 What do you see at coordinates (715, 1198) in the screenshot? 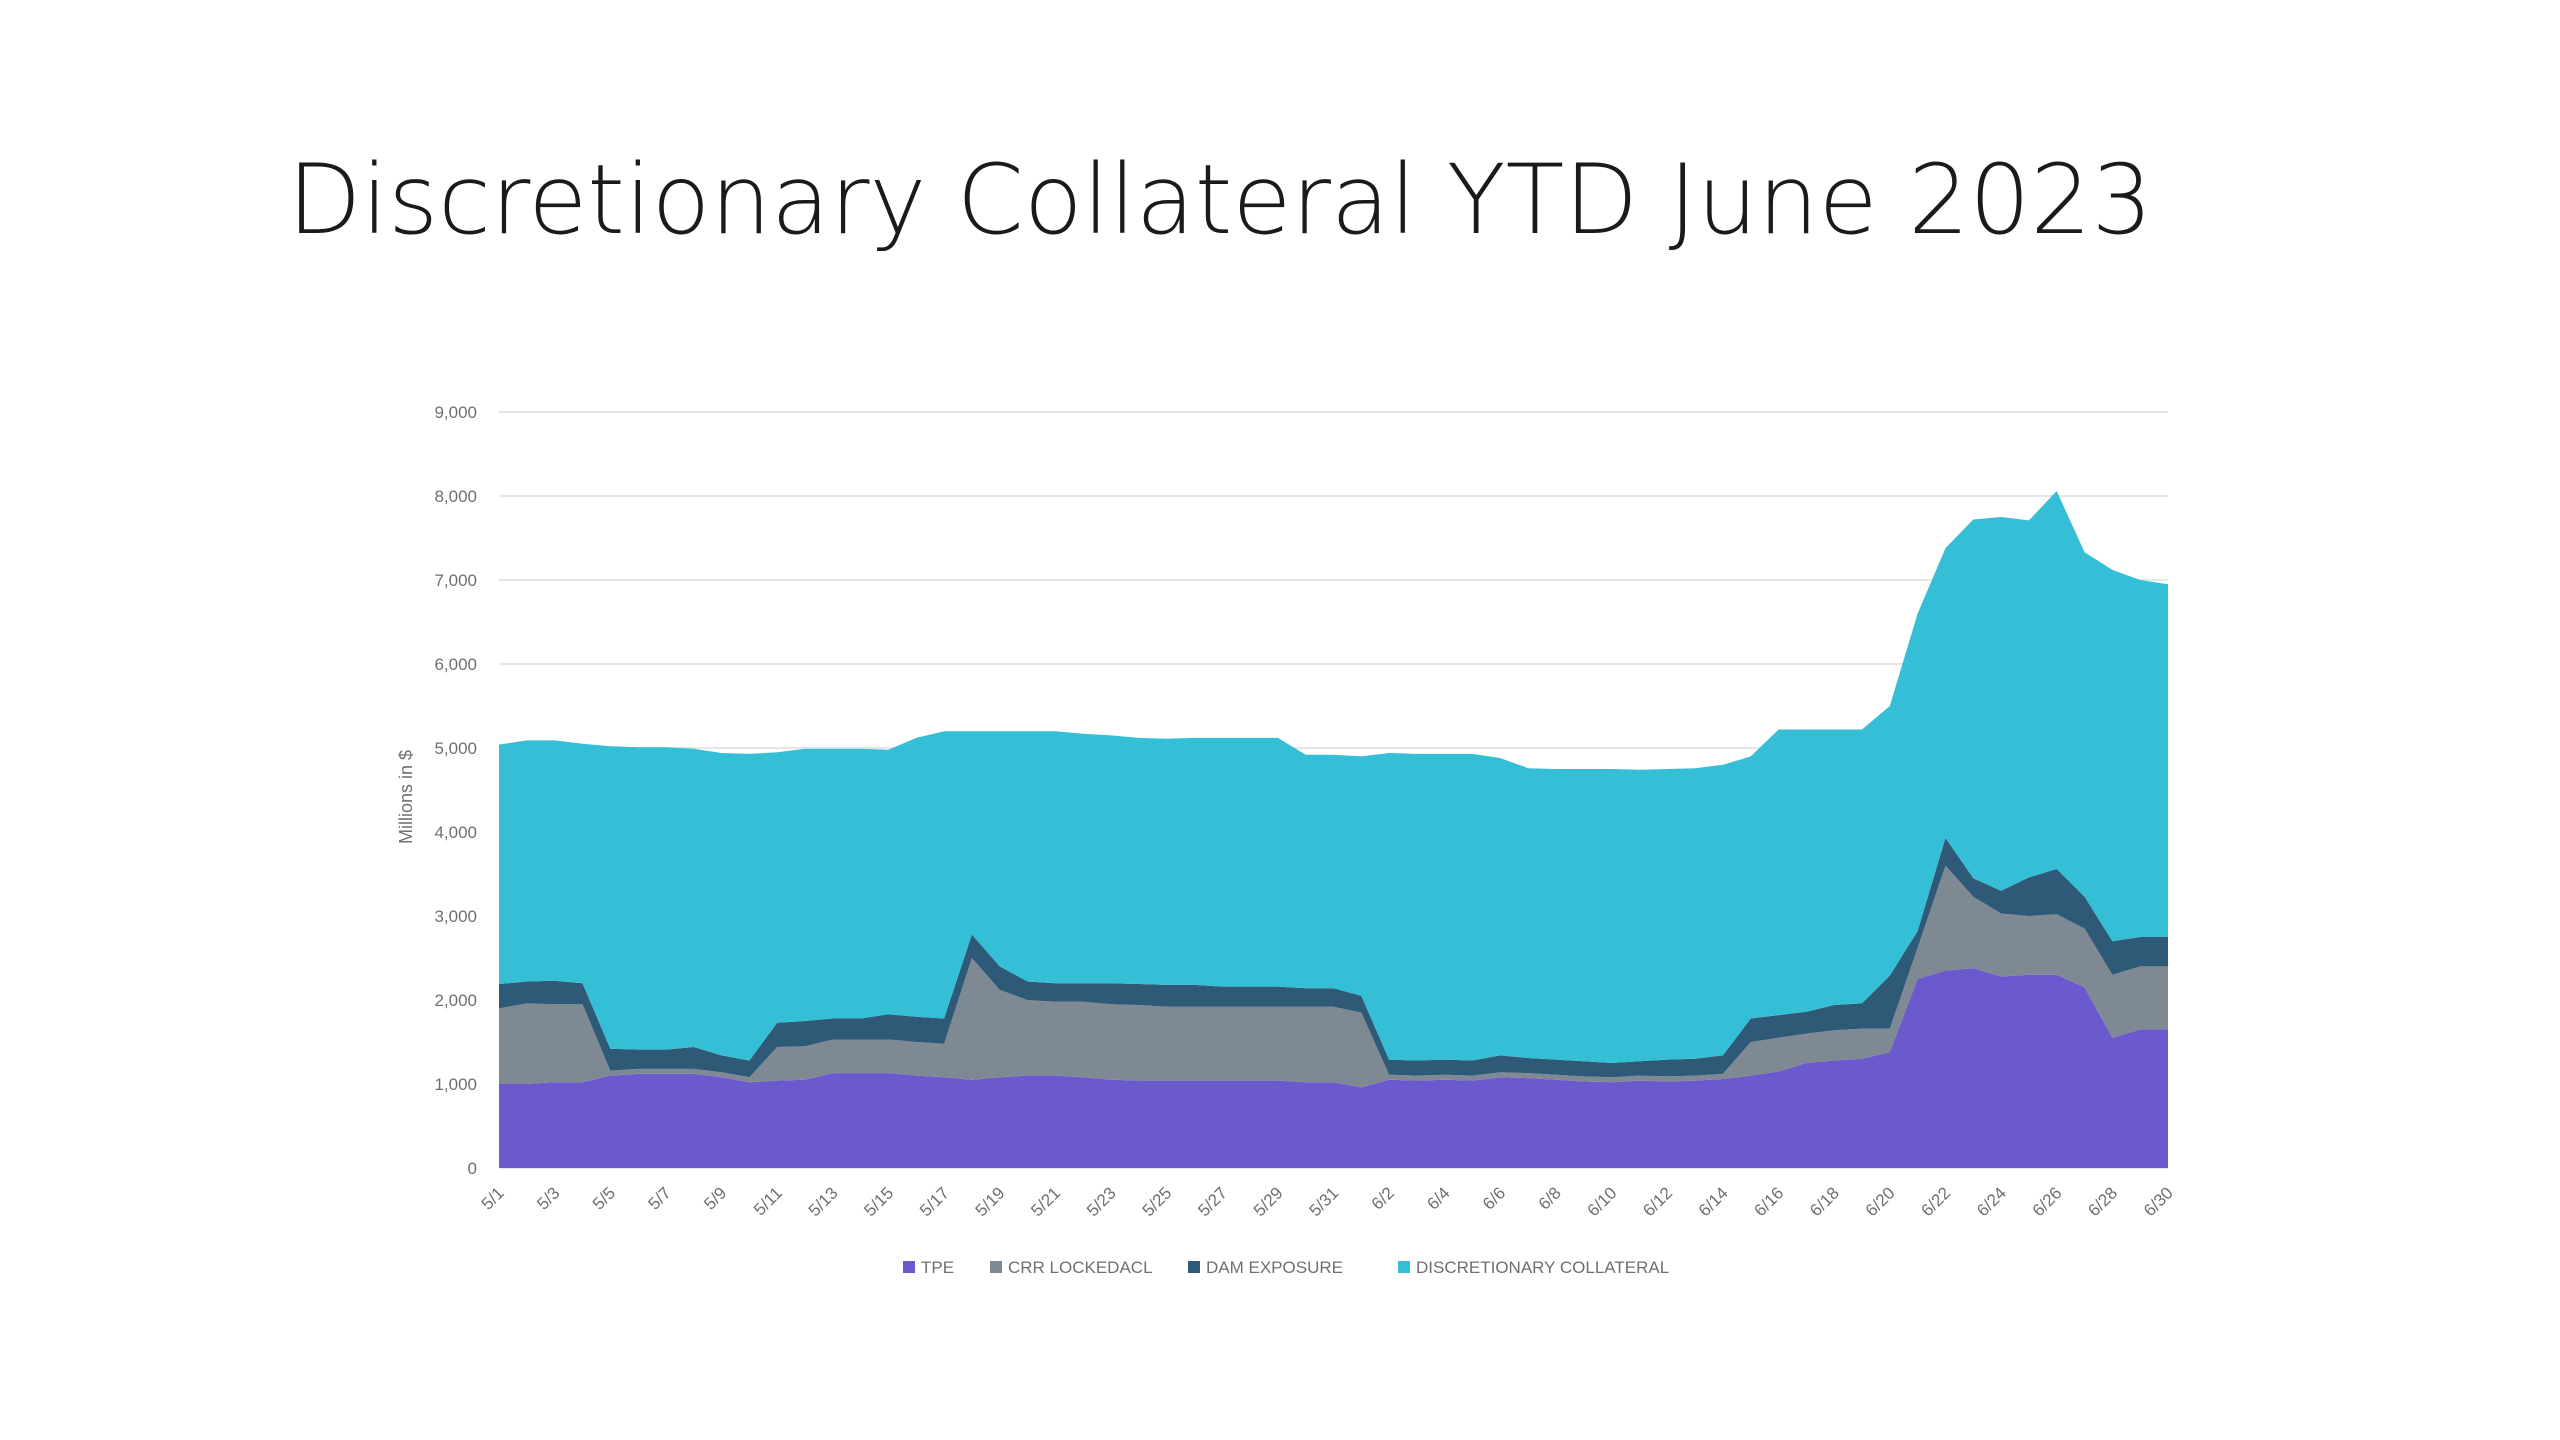
I see `x-tick-label: 5/9` at bounding box center [715, 1198].